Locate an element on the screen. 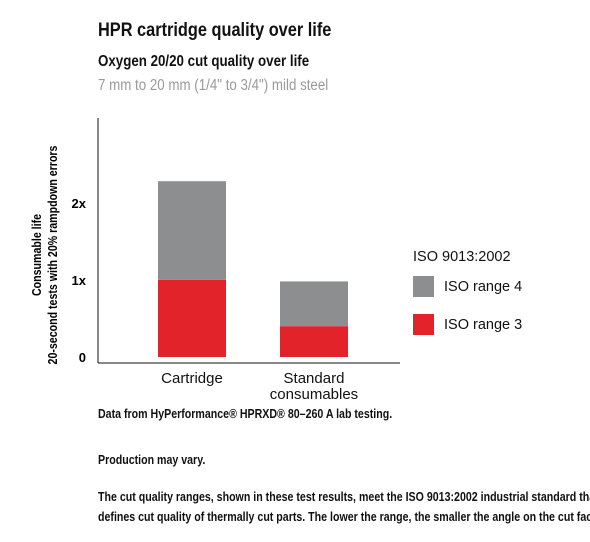 The image size is (590, 542). y-ticks-group: 0 1x 2x is located at coordinates (79, 280).